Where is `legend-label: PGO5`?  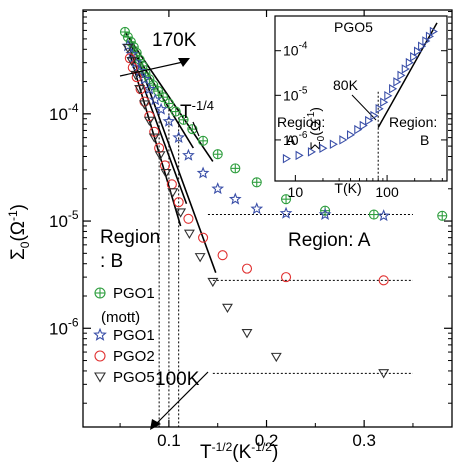 legend-label: PGO5 is located at coordinates (134, 377).